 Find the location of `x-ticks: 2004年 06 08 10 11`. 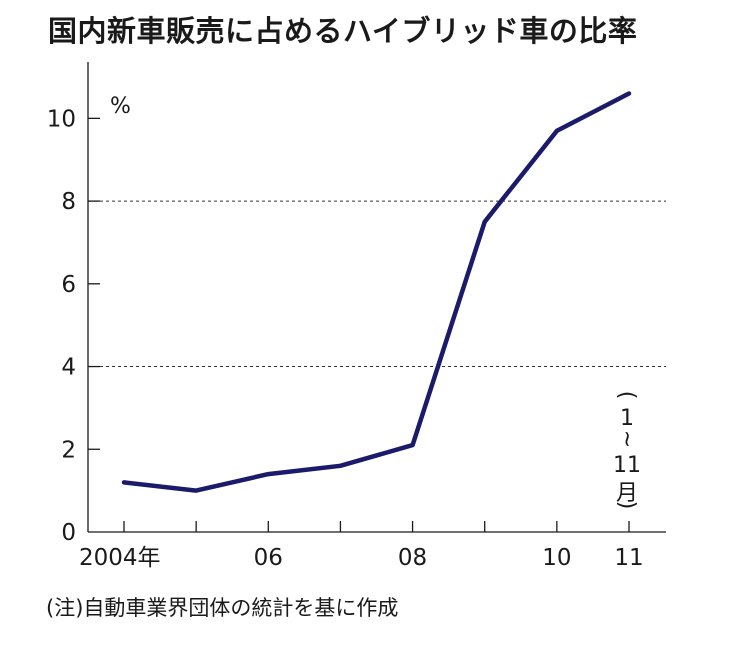

x-ticks: 2004年 06 08 10 11 is located at coordinates (361, 546).